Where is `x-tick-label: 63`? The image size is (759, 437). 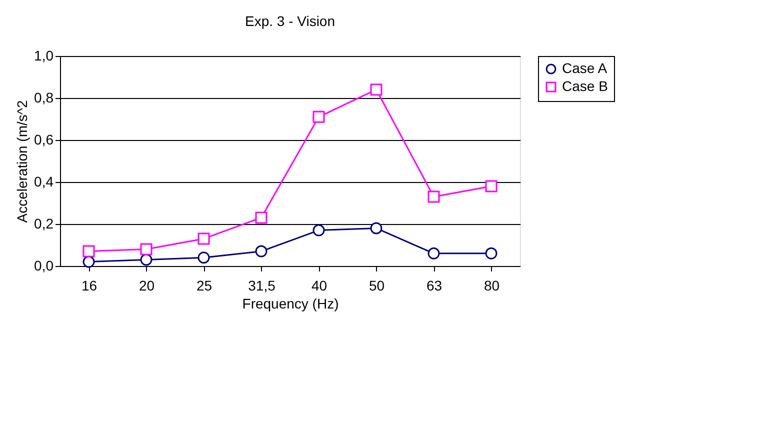 x-tick-label: 63 is located at coordinates (434, 286).